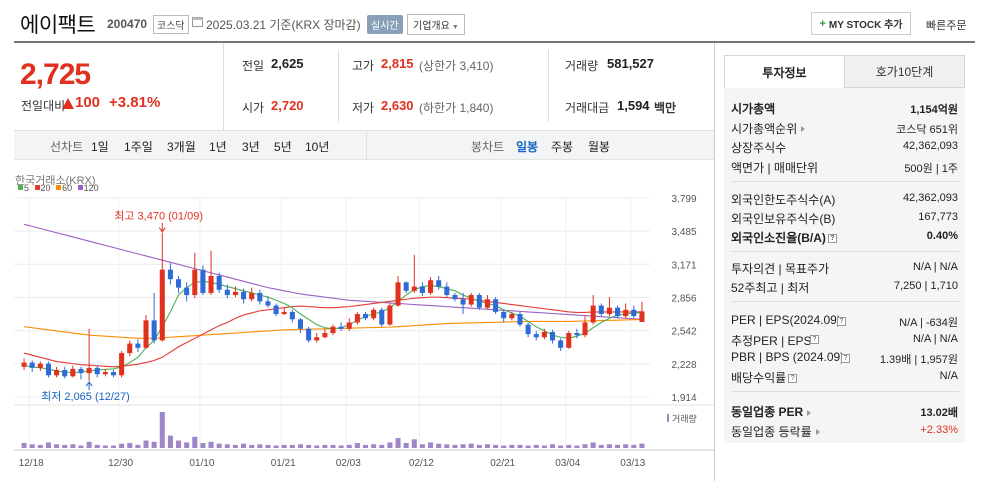  Describe the element at coordinates (786, 320) in the screenshot. I see `info-label-text: PER | EPS(2024.09)` at that location.